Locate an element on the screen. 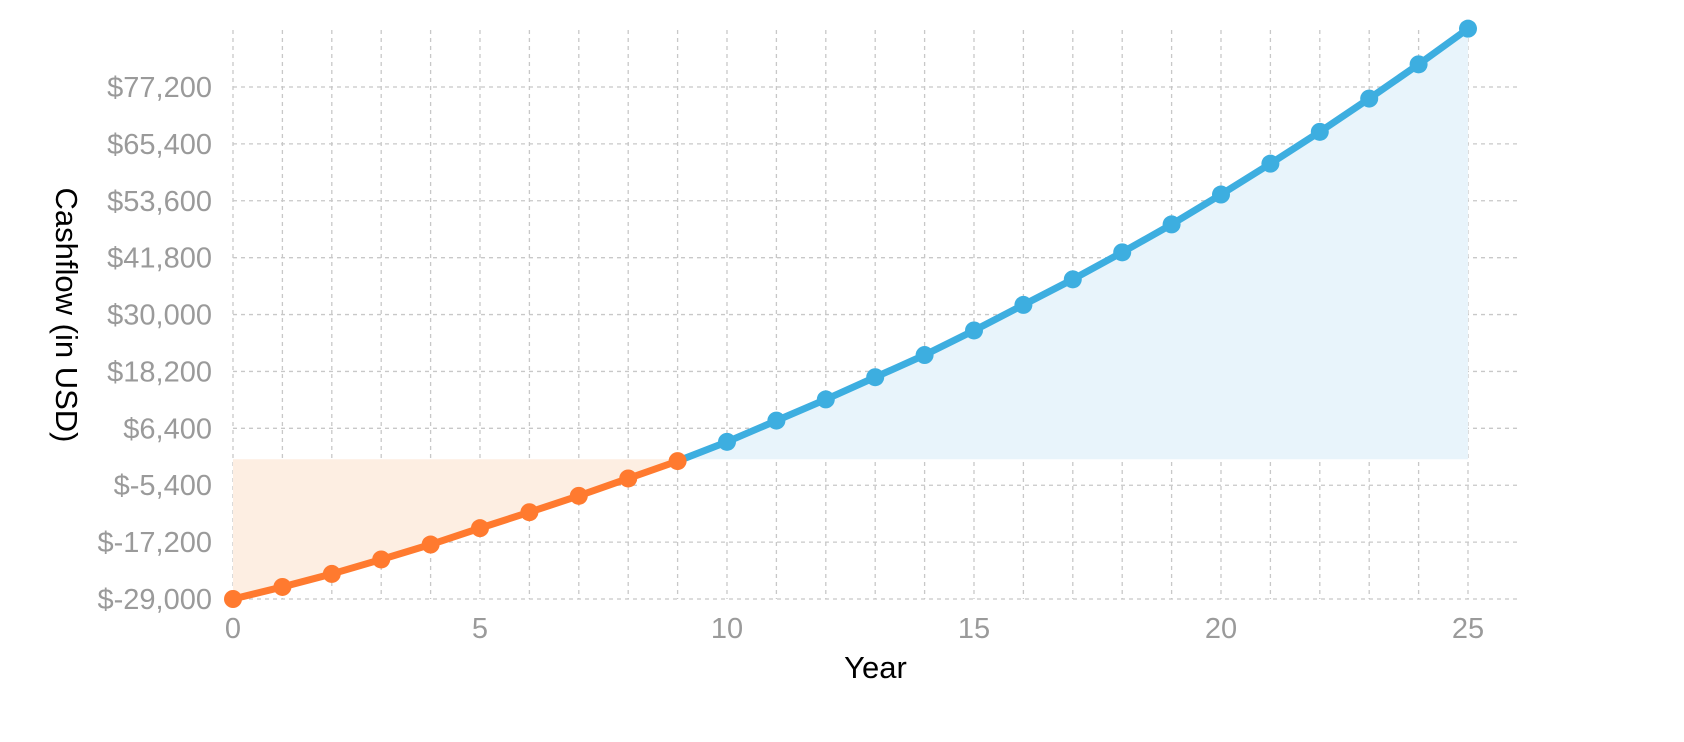 The width and height of the screenshot is (1684, 742). y-axis-title: Cashflow (in USD) is located at coordinates (66, 315).